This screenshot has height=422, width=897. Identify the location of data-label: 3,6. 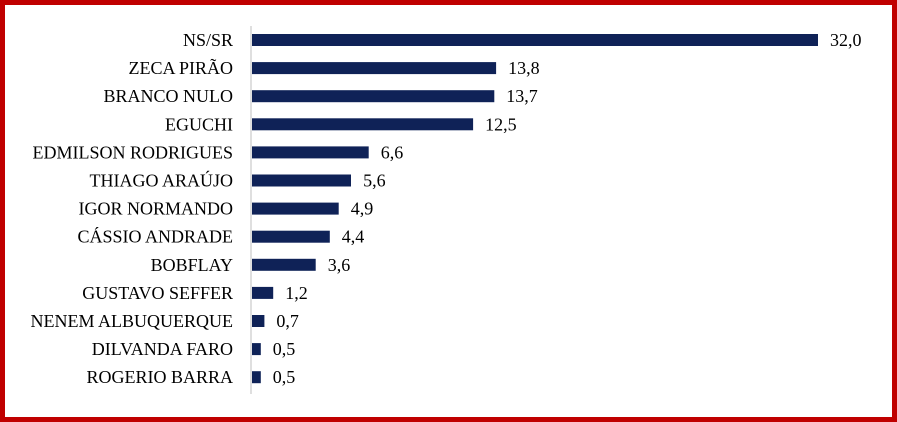
(339, 265).